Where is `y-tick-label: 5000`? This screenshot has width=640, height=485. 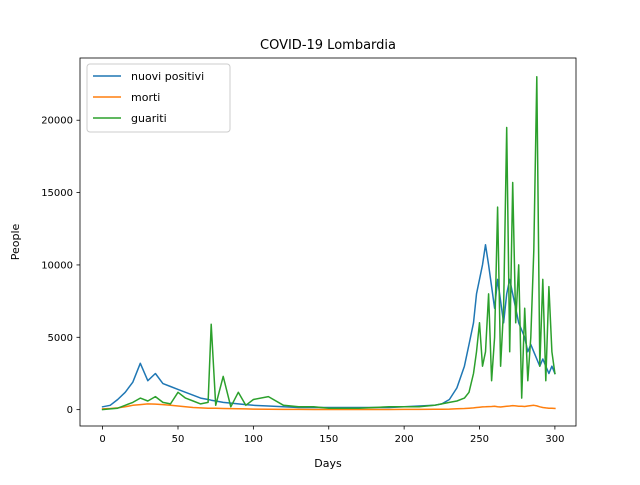 y-tick-label: 5000 is located at coordinates (60, 338).